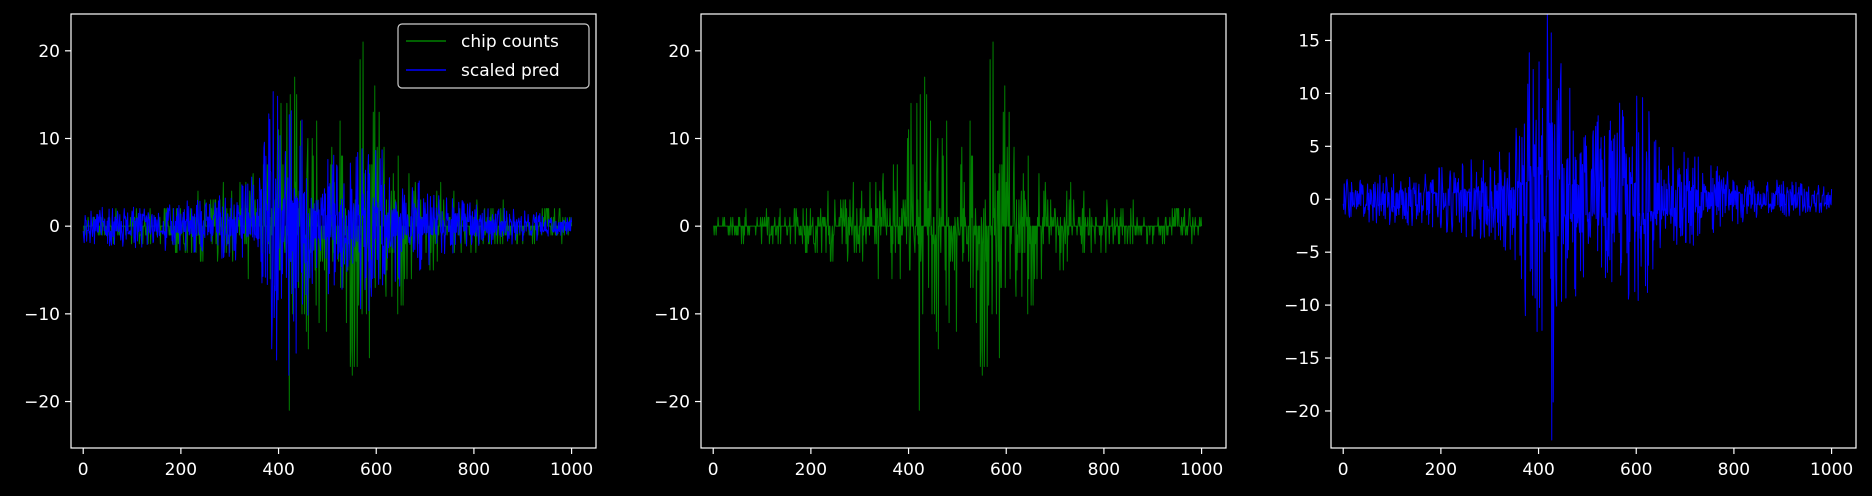  I want to click on legend-label-scaled-pred: scaled pred, so click(510, 71).